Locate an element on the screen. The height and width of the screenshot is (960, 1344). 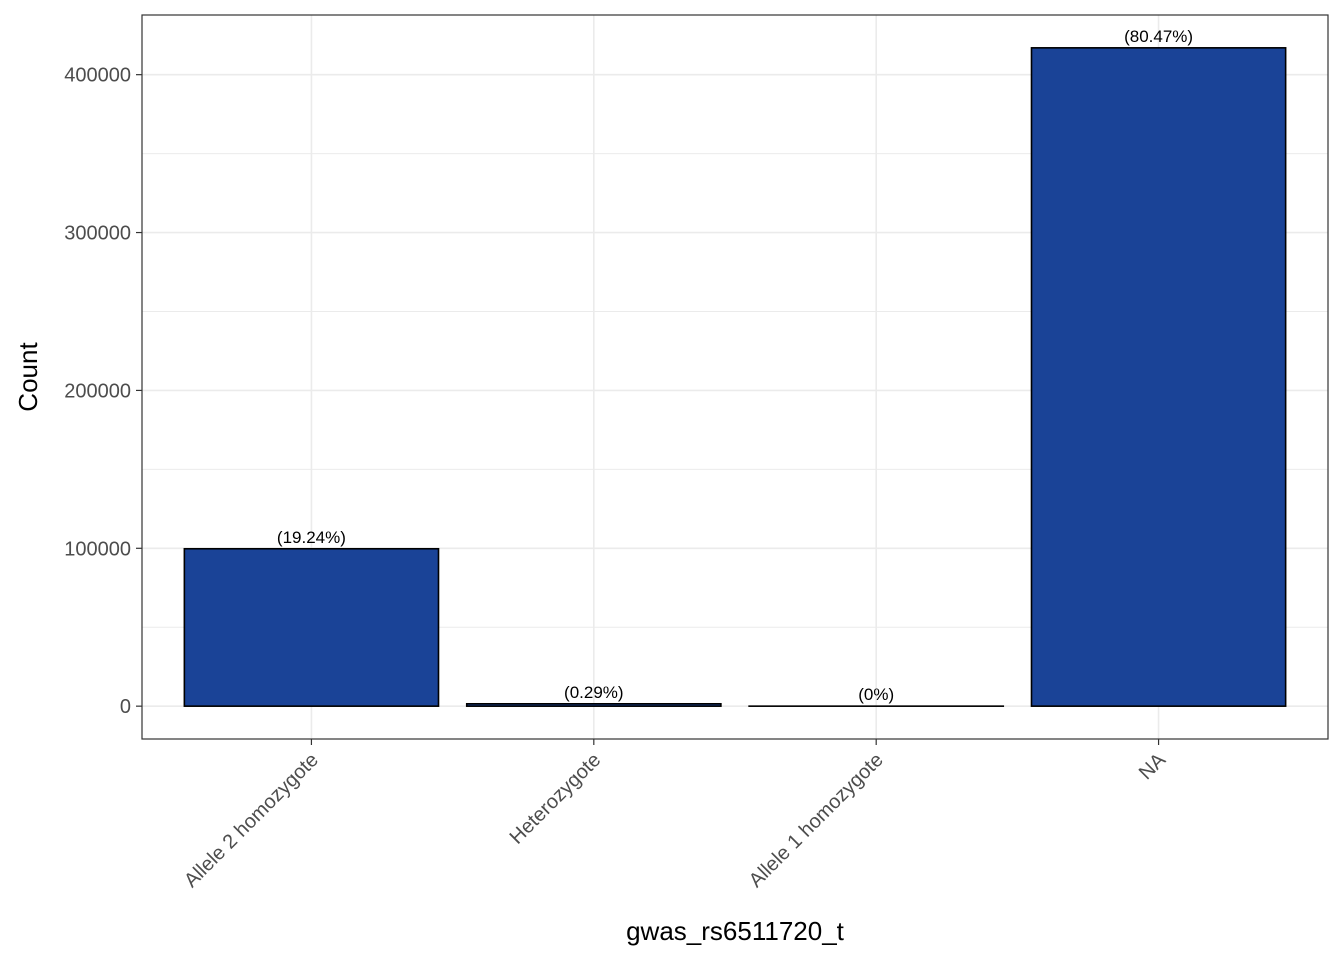
bar-na is located at coordinates (1158, 377).